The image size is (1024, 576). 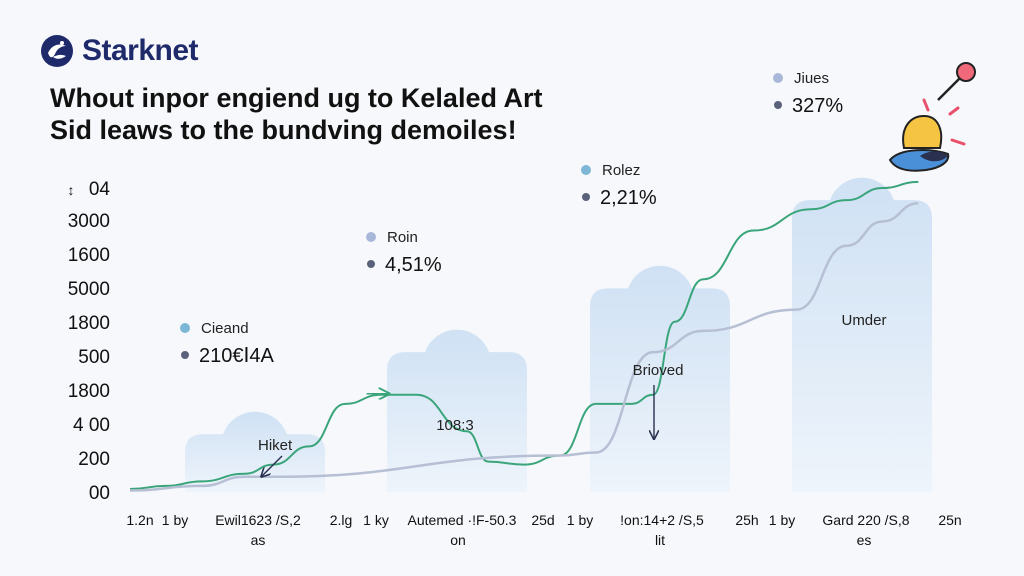 I want to click on y-tick-label: 200, so click(x=94, y=459).